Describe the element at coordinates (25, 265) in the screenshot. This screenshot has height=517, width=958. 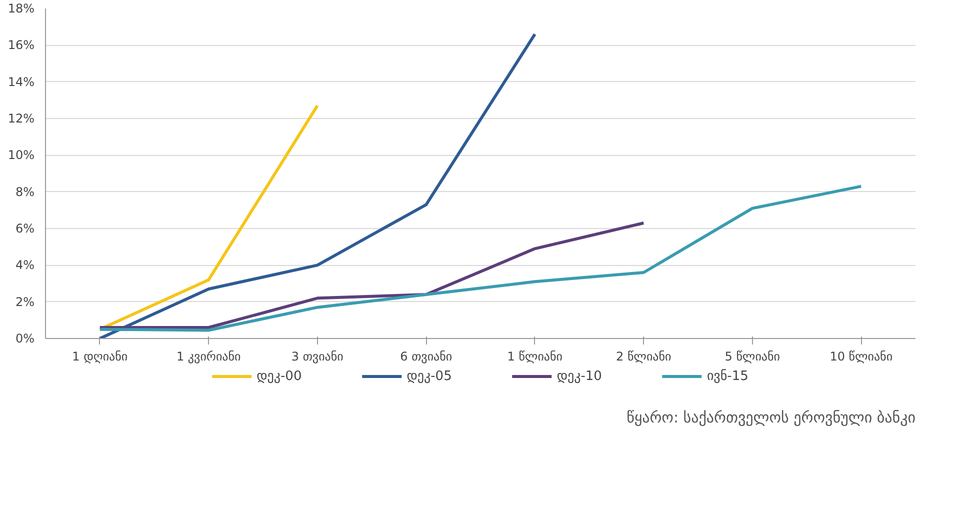
I see `y-tick-label: 4%` at that location.